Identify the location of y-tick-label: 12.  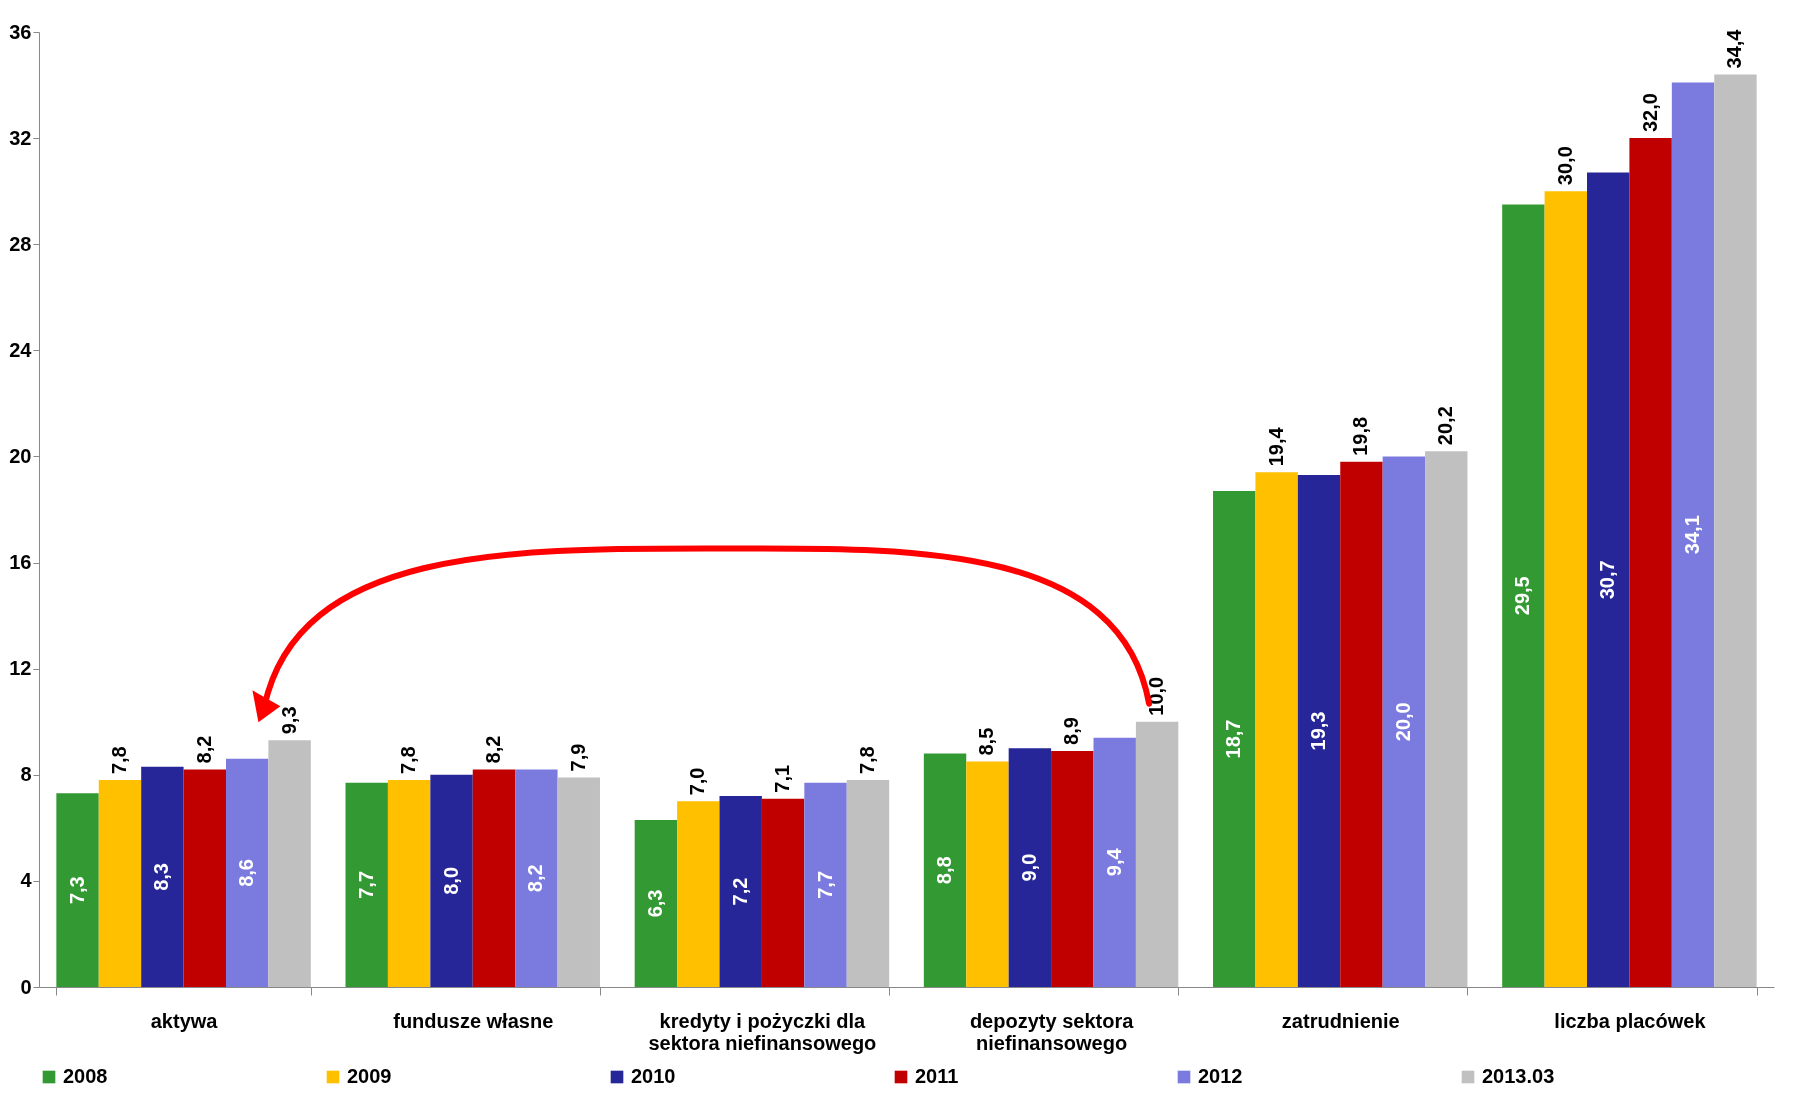
(20, 668).